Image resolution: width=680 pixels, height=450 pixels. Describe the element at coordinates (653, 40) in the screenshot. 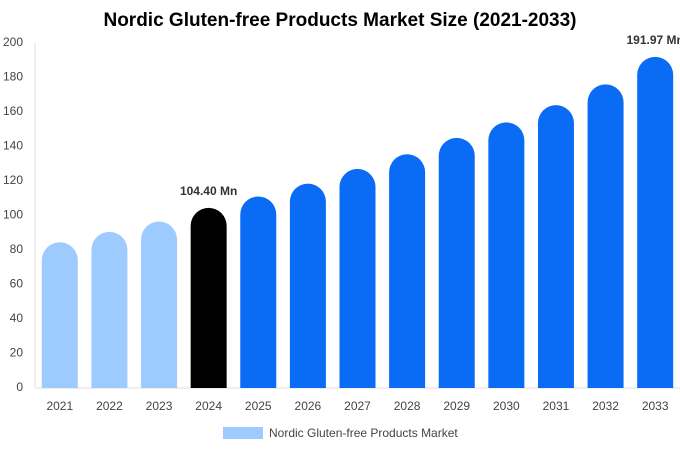

I see `value-label: 191.97 Mn` at that location.